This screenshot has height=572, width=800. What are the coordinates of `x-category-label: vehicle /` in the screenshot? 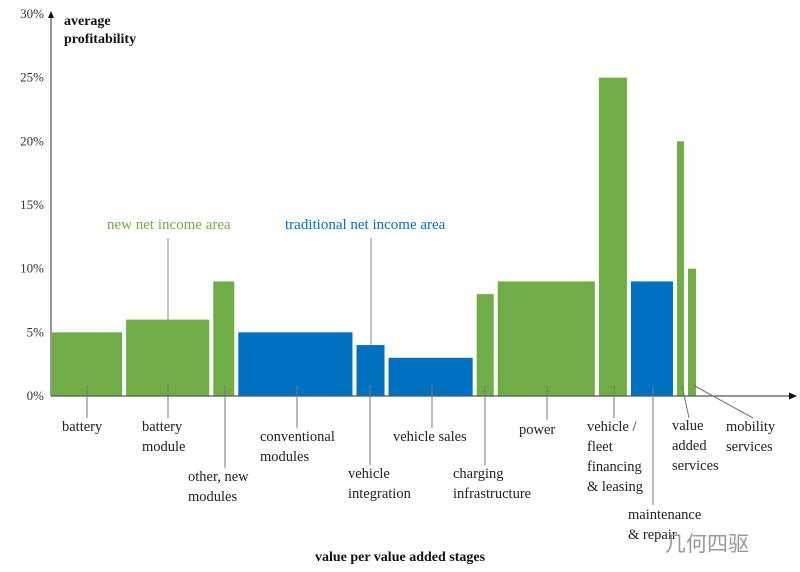 It's located at (612, 427).